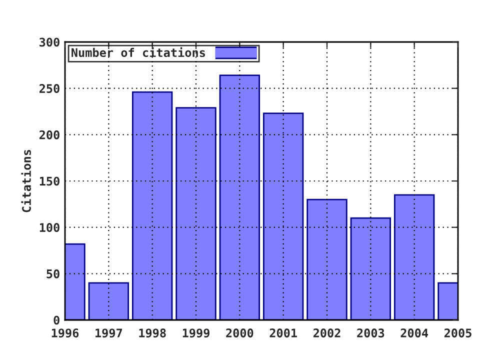  Describe the element at coordinates (49, 88) in the screenshot. I see `y-tick-label: 250` at that location.